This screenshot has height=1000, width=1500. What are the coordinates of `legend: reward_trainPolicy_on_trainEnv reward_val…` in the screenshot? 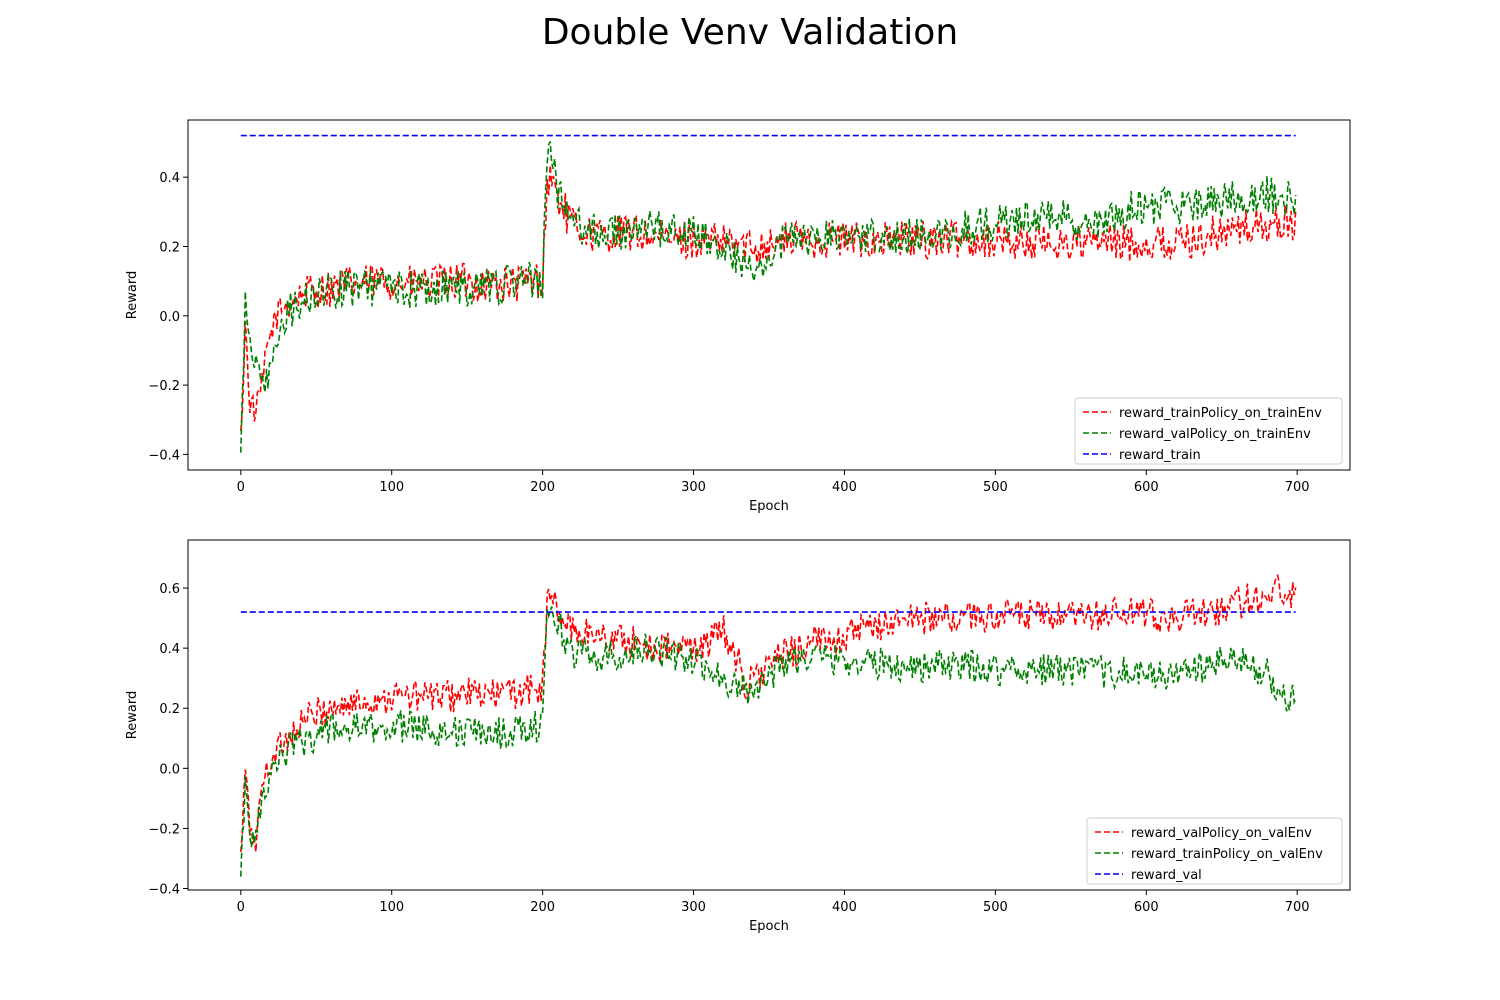 It's located at (1208, 431).